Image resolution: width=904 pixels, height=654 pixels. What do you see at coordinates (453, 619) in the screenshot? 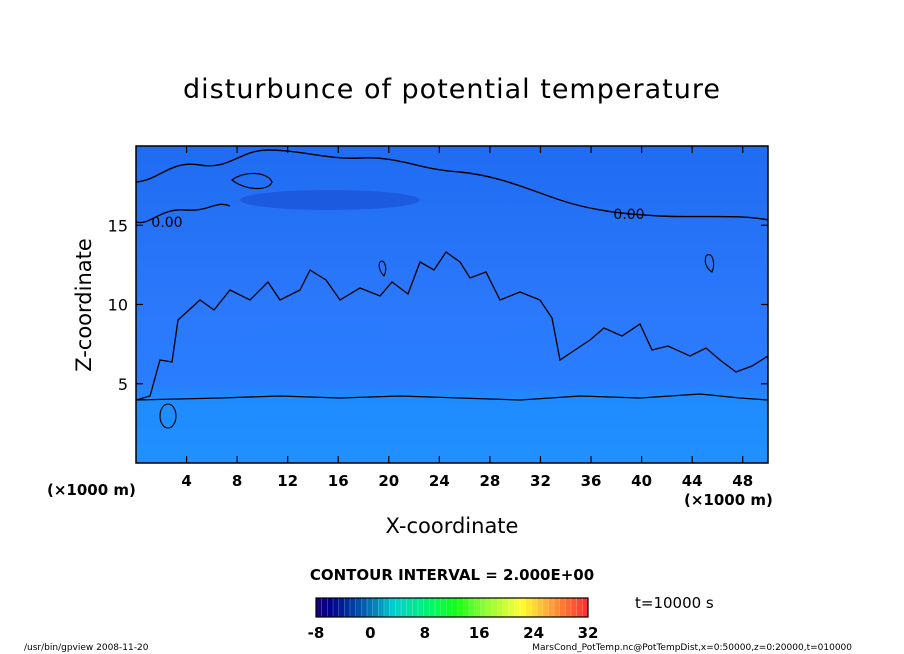
I see `colorbar: -8 0 8 16 24 32` at bounding box center [453, 619].